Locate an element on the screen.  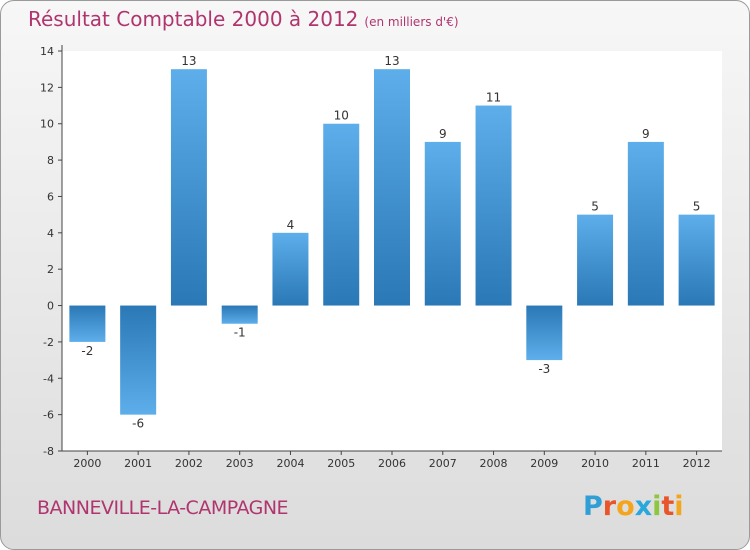
y-tick-label: -2 is located at coordinates (48, 342).